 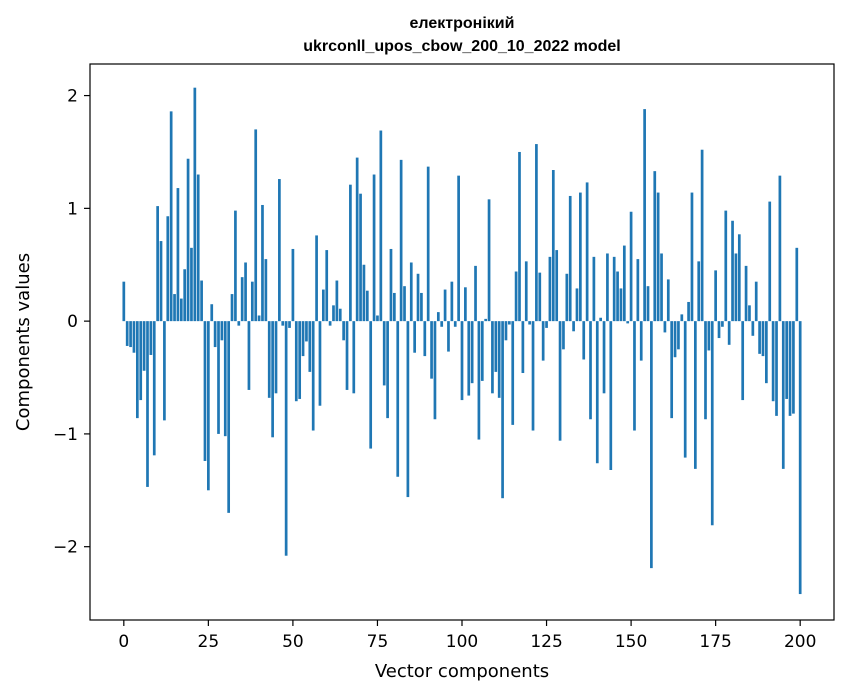 What do you see at coordinates (72, 322) in the screenshot?
I see `y-tick-label: 0` at bounding box center [72, 322].